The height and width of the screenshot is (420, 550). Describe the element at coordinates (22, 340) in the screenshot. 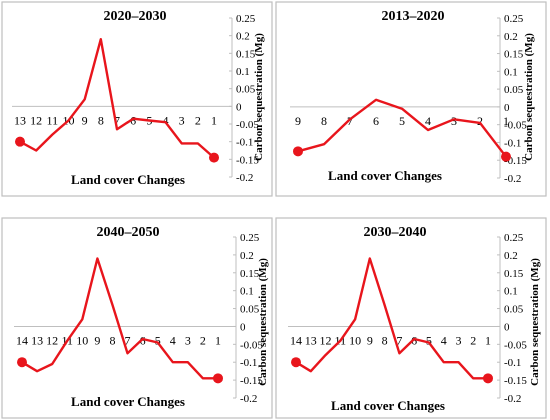

I see `x-tick-label: 14` at that location.